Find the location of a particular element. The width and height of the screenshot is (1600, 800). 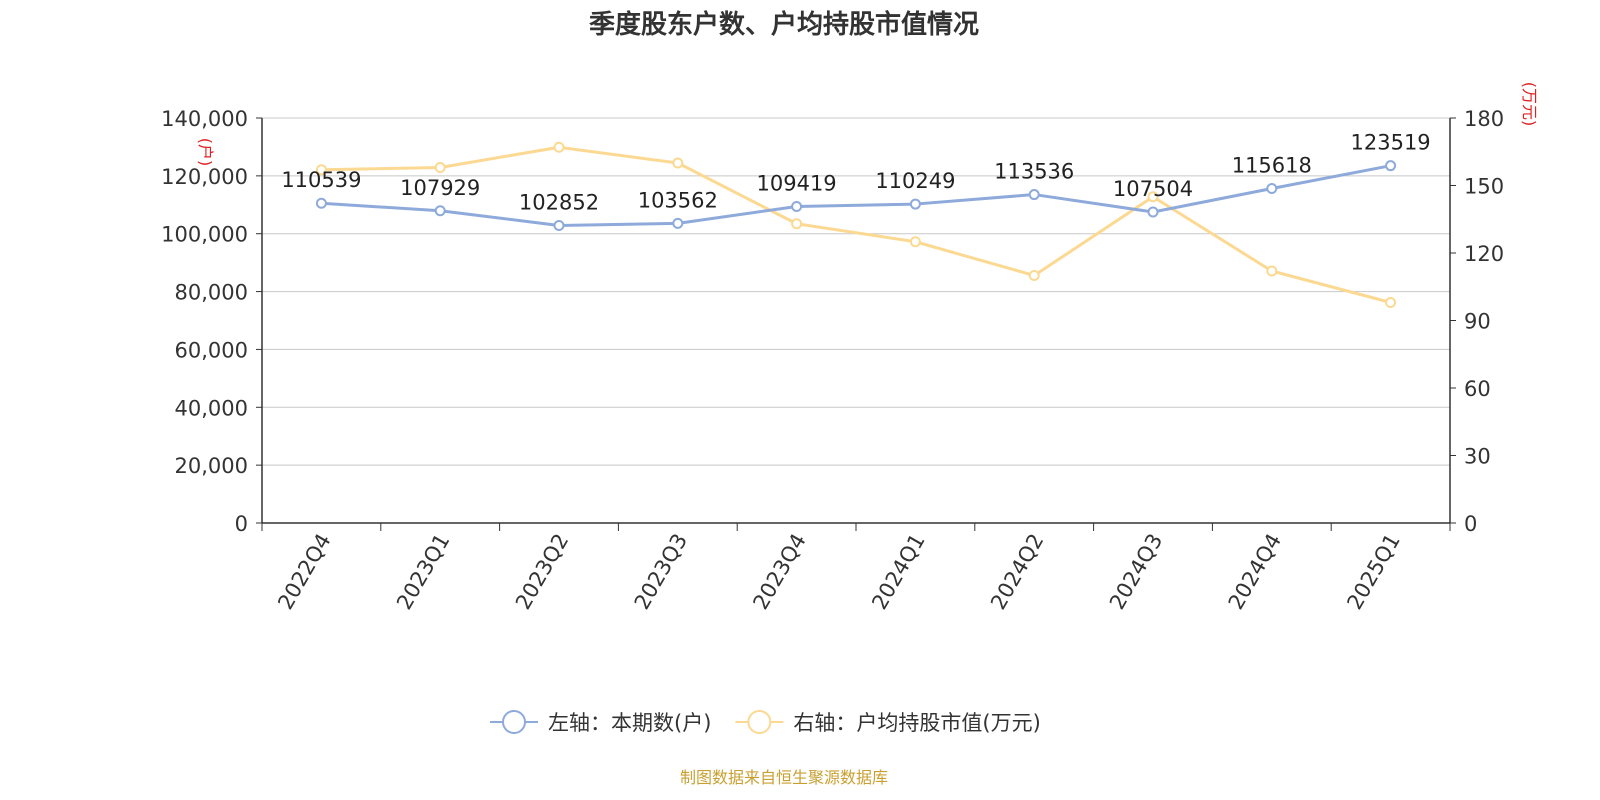

x-tick-label: 2023Q4 is located at coordinates (779, 572).